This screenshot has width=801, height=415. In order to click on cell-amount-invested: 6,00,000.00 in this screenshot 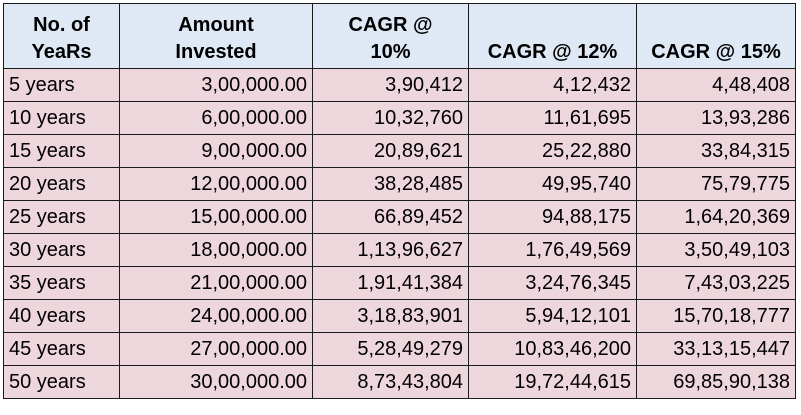, I will do `click(216, 118)`.